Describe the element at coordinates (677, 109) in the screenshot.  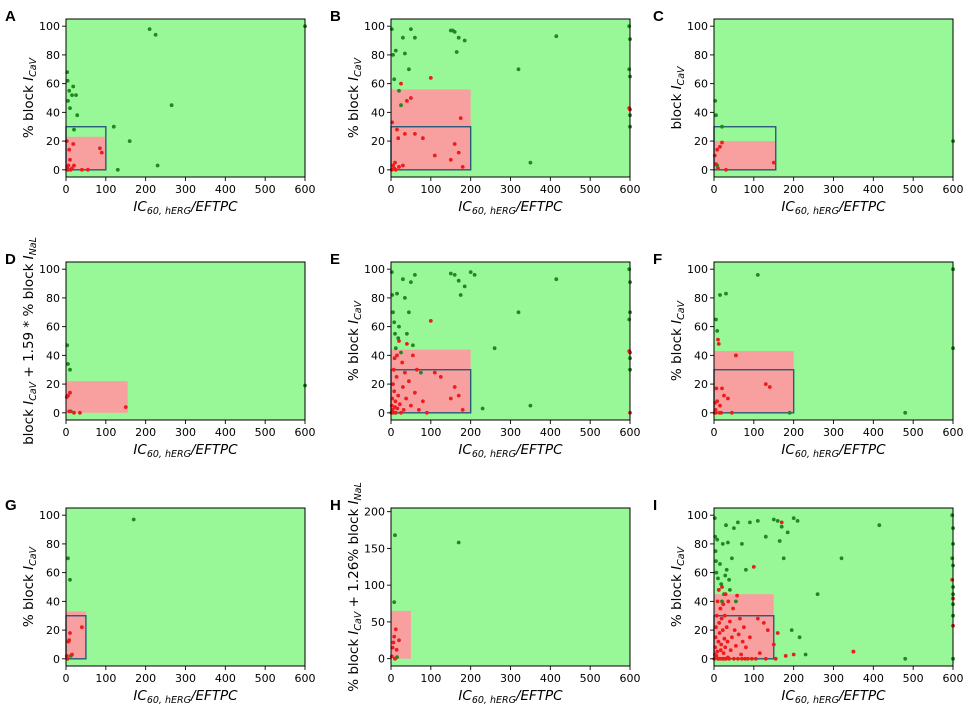
I see `y-label-text: block` at that location.